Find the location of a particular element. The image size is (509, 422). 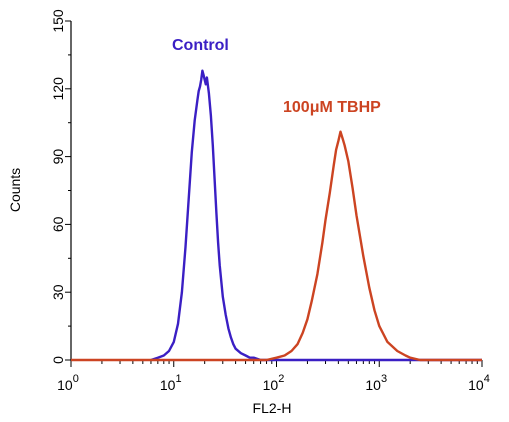

x-axis-ticks: 10⁰ 10¹ 10² 10³ 10⁴ is located at coordinates (273, 376).